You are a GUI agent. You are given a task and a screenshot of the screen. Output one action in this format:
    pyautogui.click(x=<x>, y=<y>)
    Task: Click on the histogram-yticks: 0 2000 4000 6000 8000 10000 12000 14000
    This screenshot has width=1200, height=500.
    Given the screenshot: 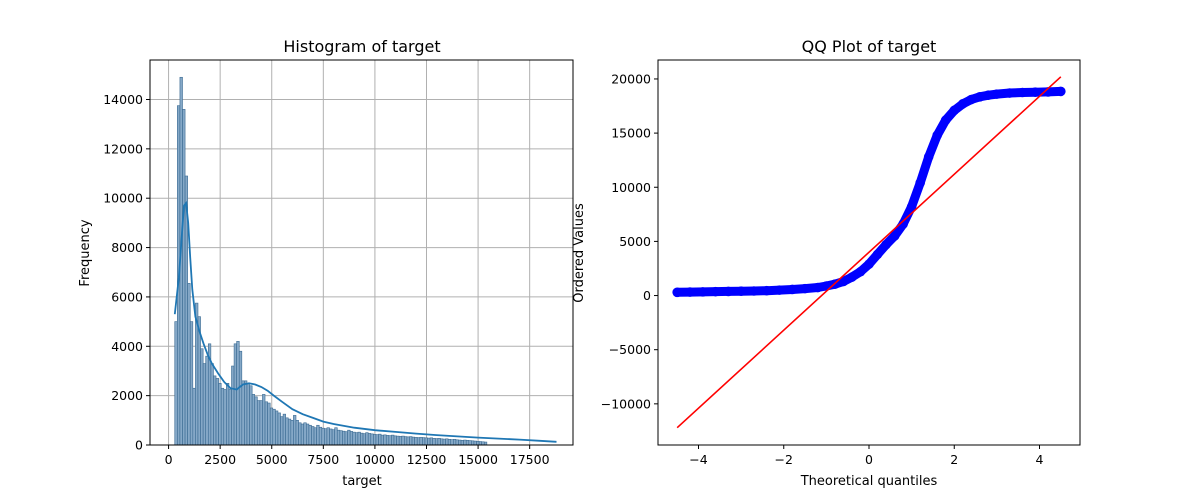 What is the action you would take?
    pyautogui.click(x=126, y=272)
    